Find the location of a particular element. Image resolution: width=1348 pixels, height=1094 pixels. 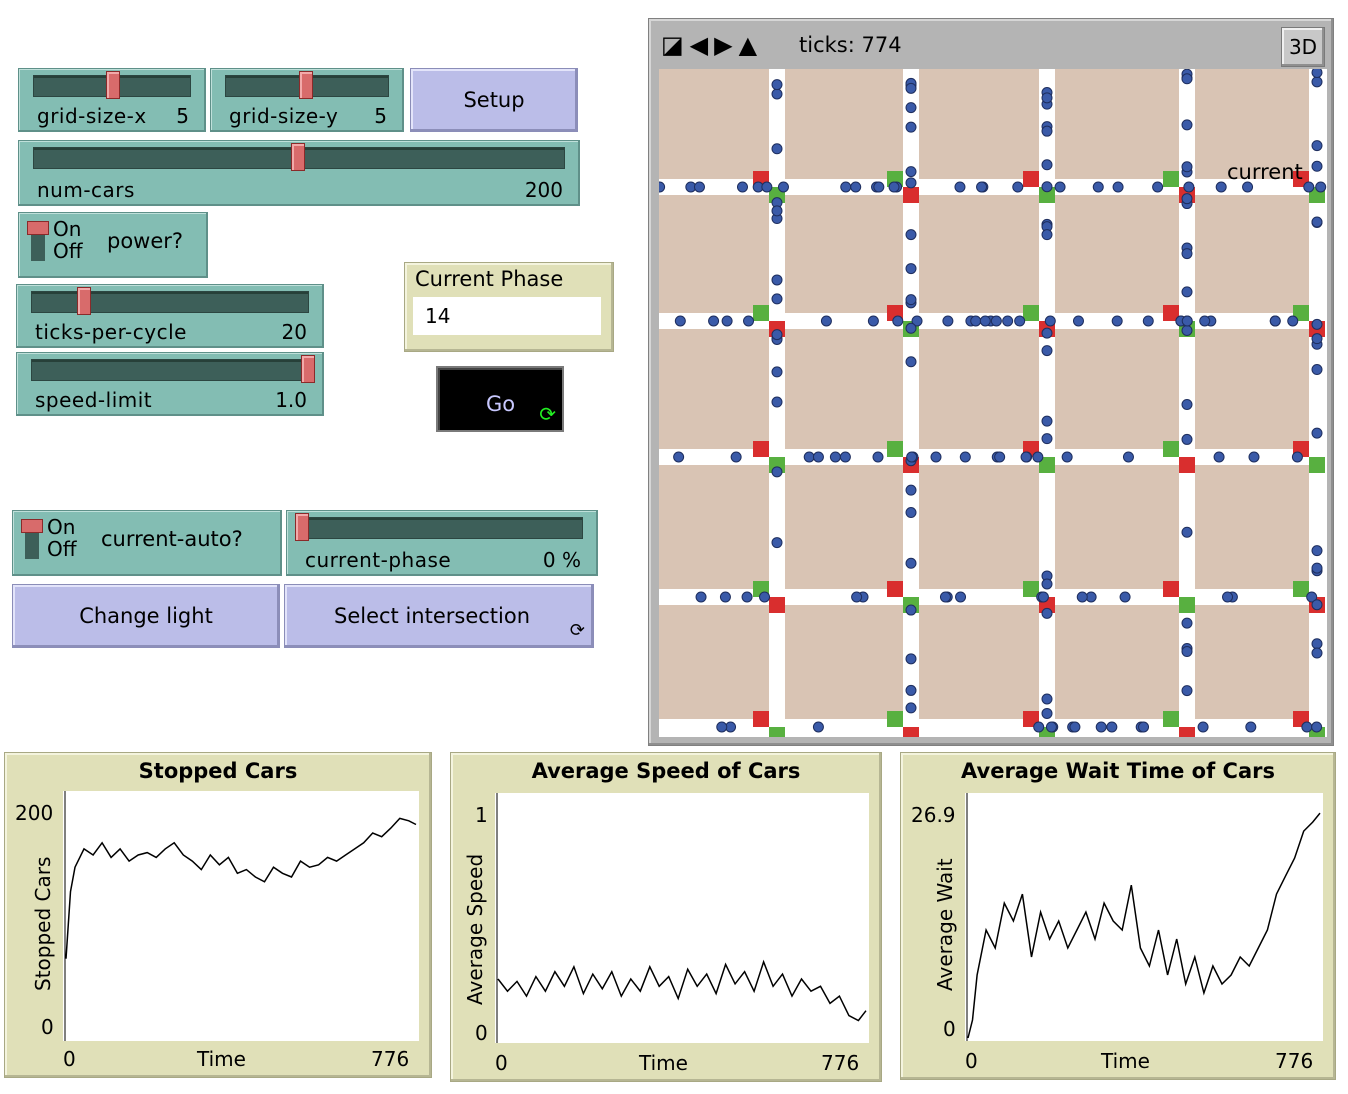

y-min-label: 0 is located at coordinates (47, 1027).